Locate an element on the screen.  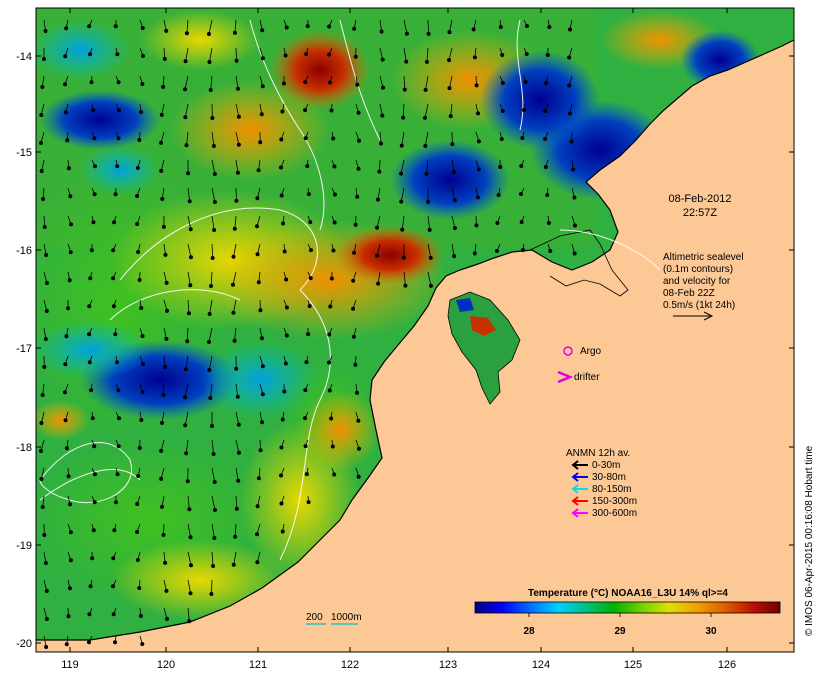
altimetry-line3: and velocity for is located at coordinates (697, 281).